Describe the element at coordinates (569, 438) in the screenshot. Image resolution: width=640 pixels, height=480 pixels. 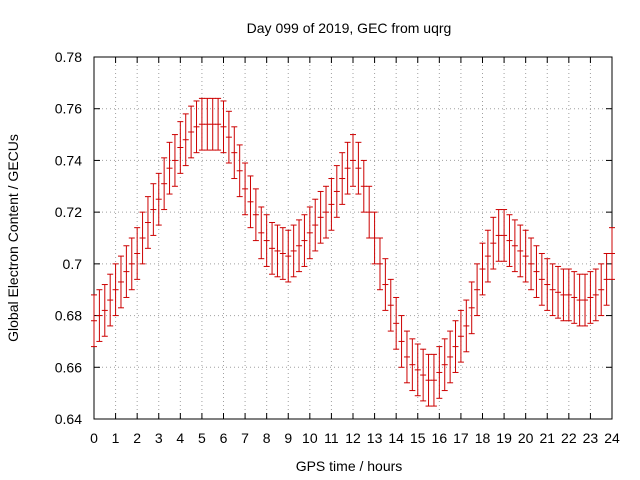
I see `x-tick-label: 22` at that location.